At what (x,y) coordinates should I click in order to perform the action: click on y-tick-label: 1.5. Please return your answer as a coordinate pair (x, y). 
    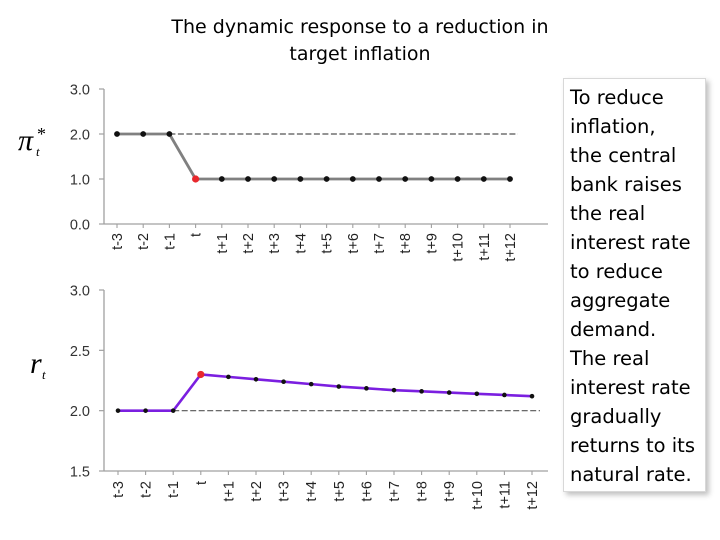
    Looking at the image, I should click on (80, 473).